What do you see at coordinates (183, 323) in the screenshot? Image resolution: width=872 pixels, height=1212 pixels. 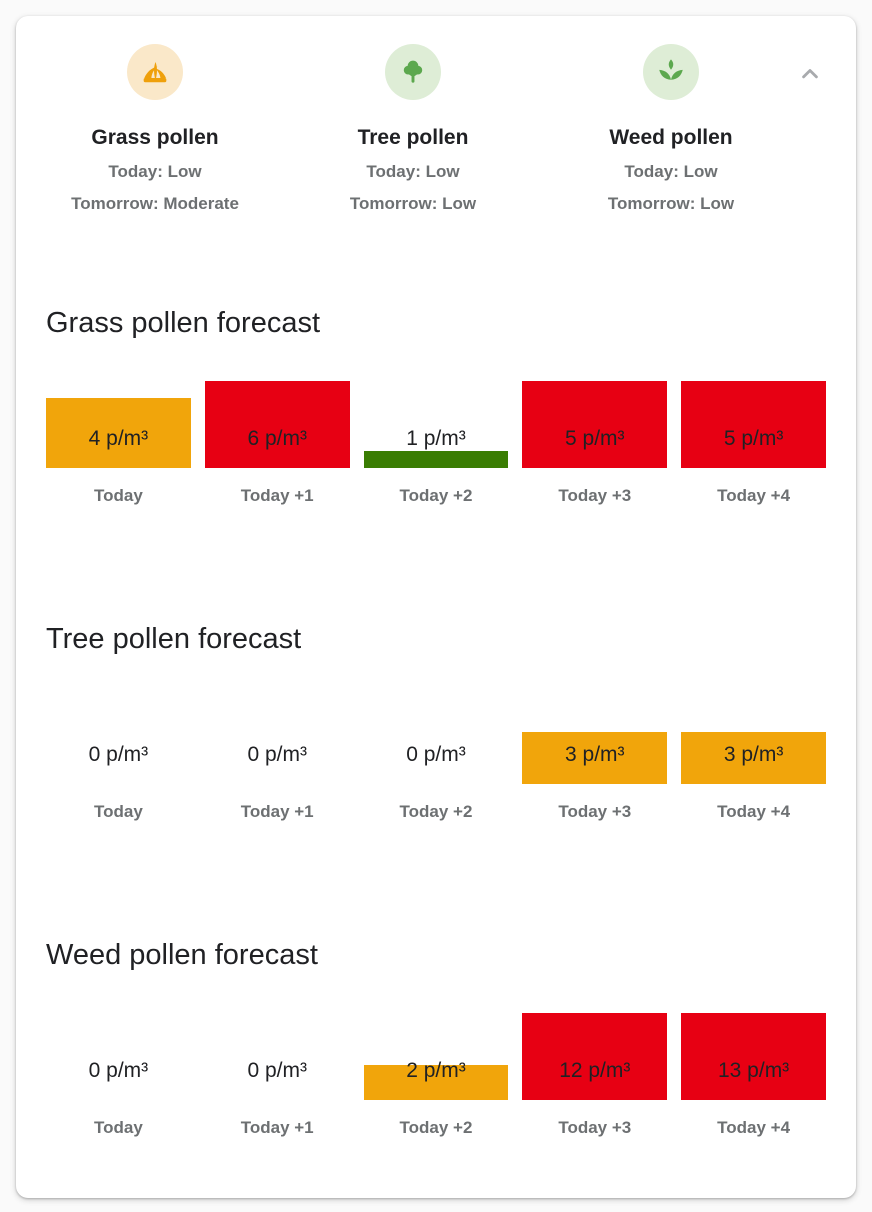 I see `section-title: Grass pollen forecast` at bounding box center [183, 323].